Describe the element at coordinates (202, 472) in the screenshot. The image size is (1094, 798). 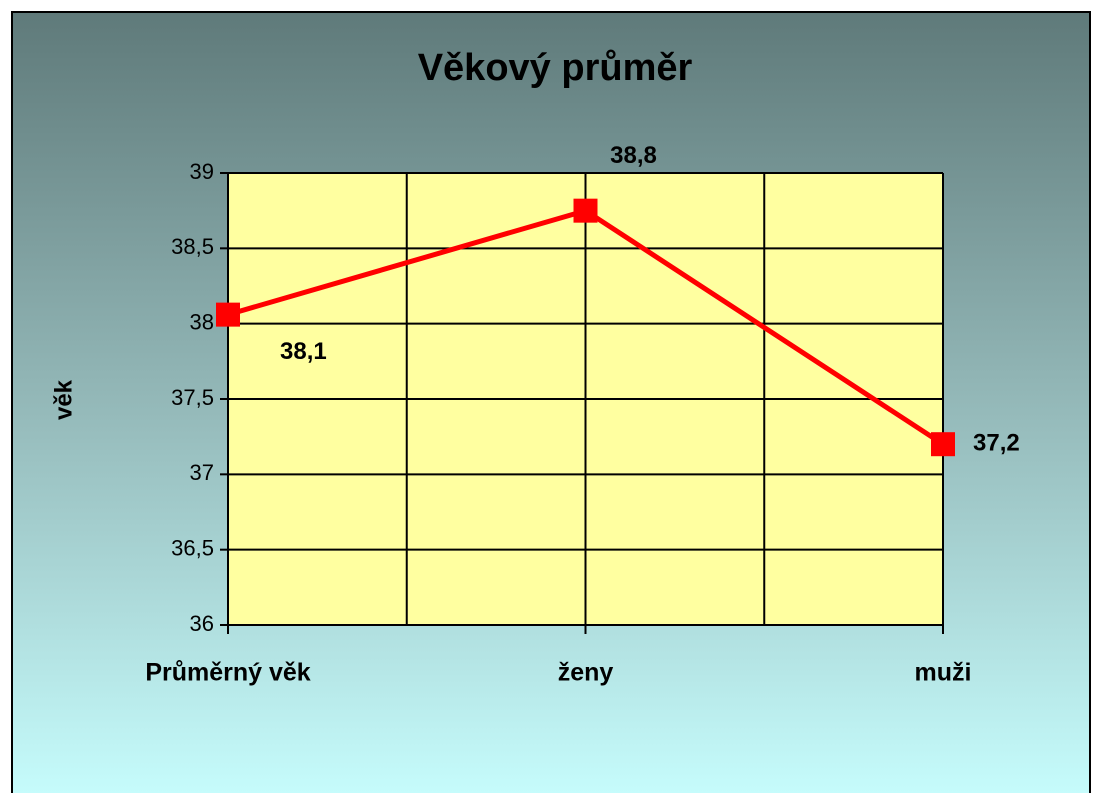
I see `y-tick-label: 37` at that location.